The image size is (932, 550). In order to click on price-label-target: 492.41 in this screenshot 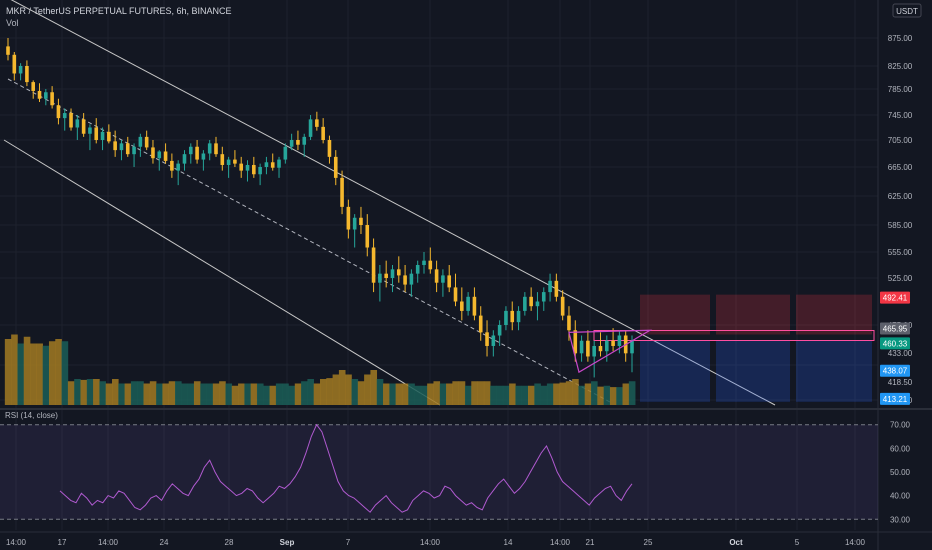, I will do `click(895, 298)`.